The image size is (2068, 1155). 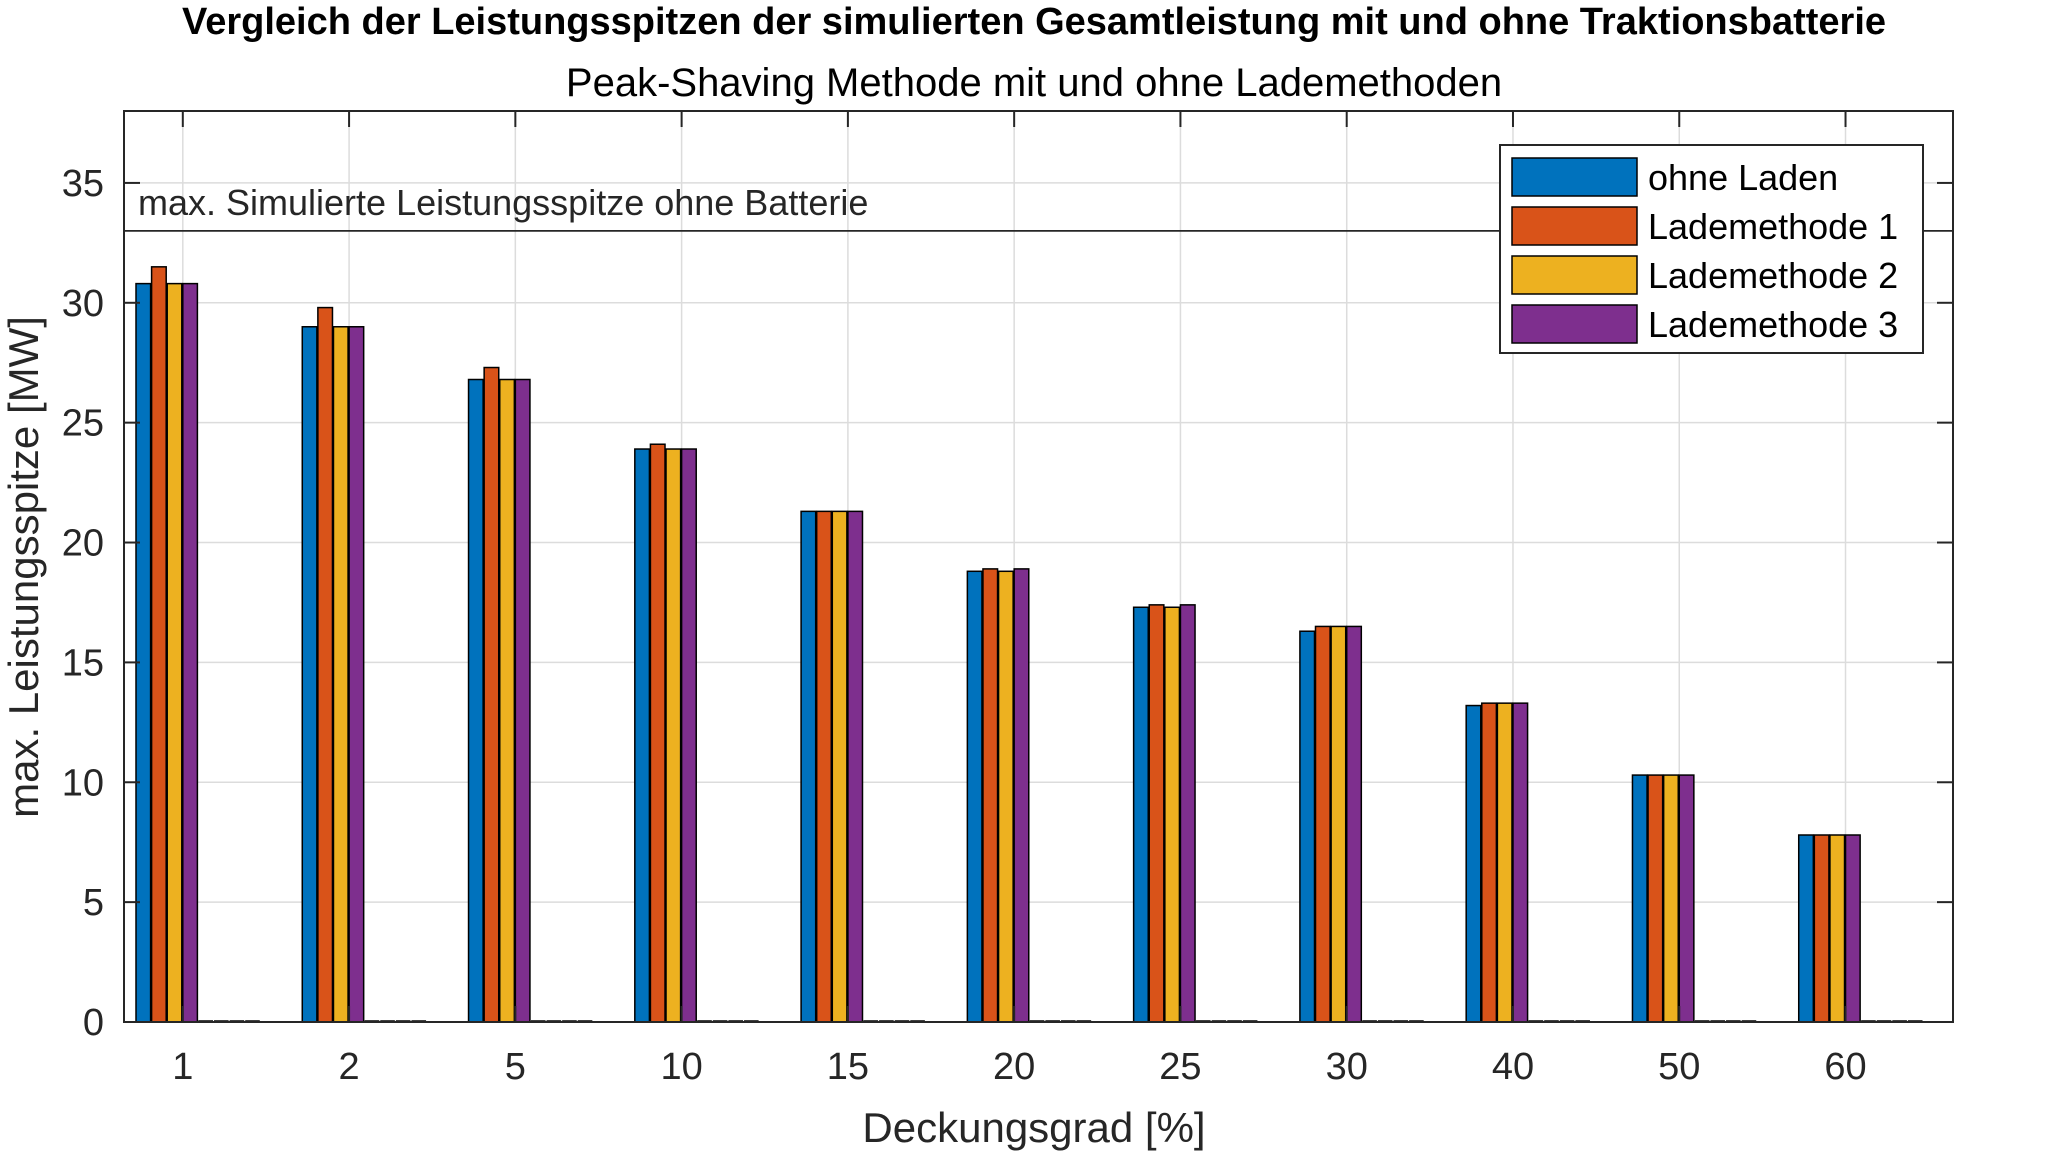 I want to click on y-tick-label: 20, so click(x=83, y=544).